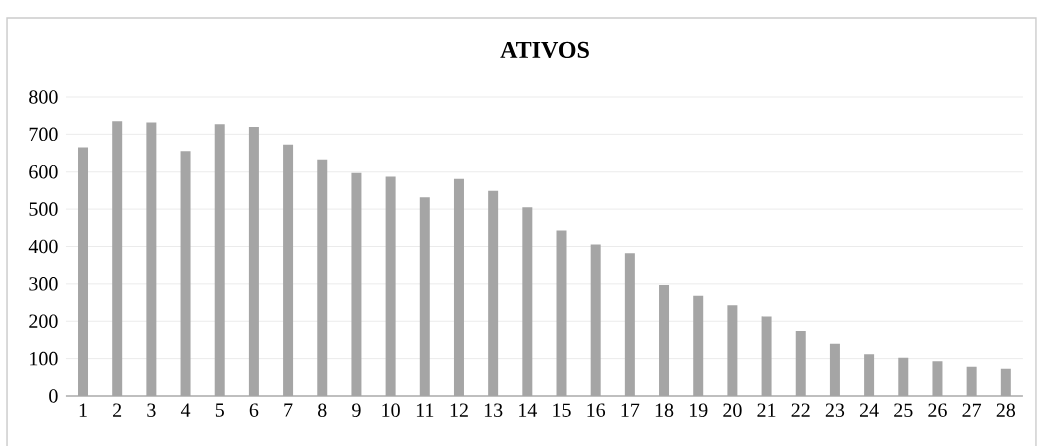 This screenshot has height=446, width=1041. What do you see at coordinates (219, 410) in the screenshot?
I see `x-tick-label: 5` at bounding box center [219, 410].